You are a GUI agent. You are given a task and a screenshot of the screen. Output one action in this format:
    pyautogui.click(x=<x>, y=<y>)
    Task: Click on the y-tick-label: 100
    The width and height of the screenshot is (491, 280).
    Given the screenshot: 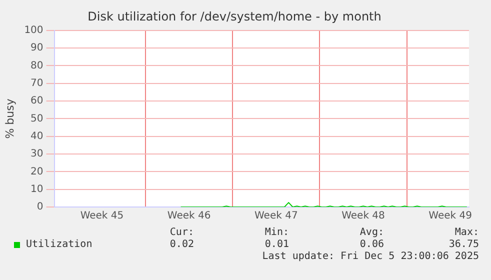 What is the action you would take?
    pyautogui.click(x=34, y=30)
    